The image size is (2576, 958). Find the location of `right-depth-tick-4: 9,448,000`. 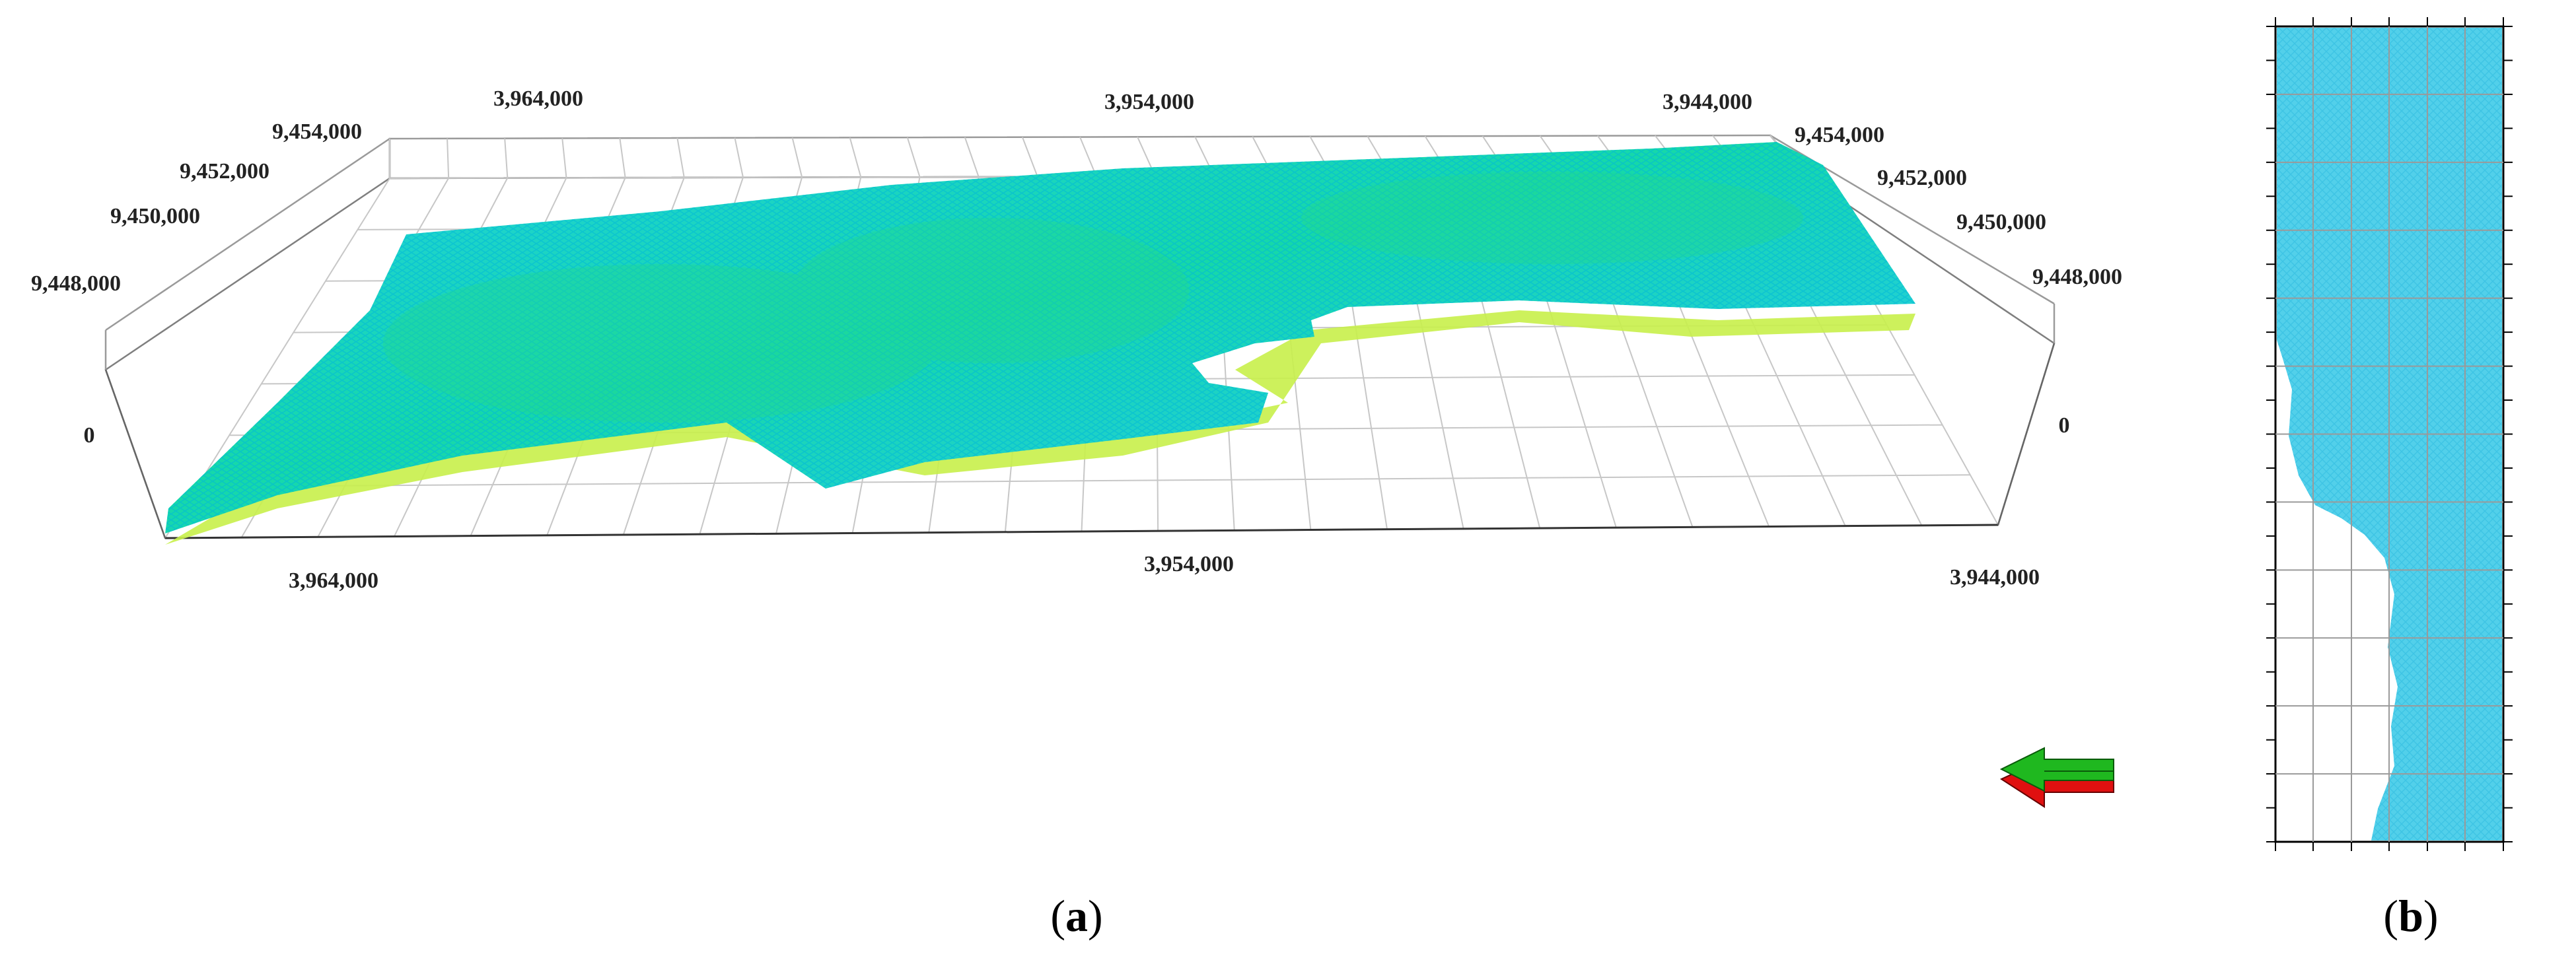

right-depth-tick-4: 9,448,000 is located at coordinates (2077, 277).